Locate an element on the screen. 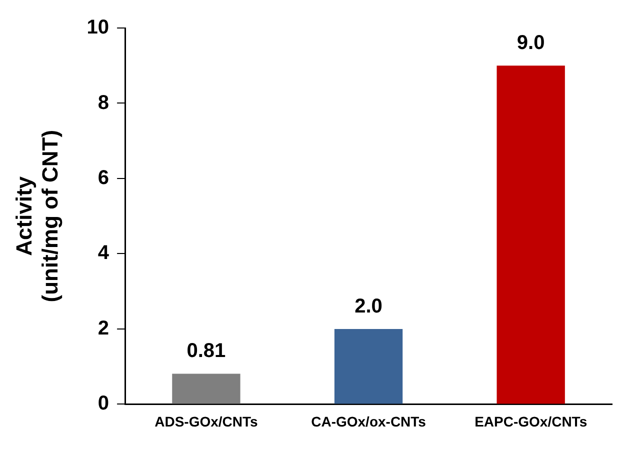 The height and width of the screenshot is (449, 630). x-tick-label: EAPC-GOx/CNTs is located at coordinates (531, 421).